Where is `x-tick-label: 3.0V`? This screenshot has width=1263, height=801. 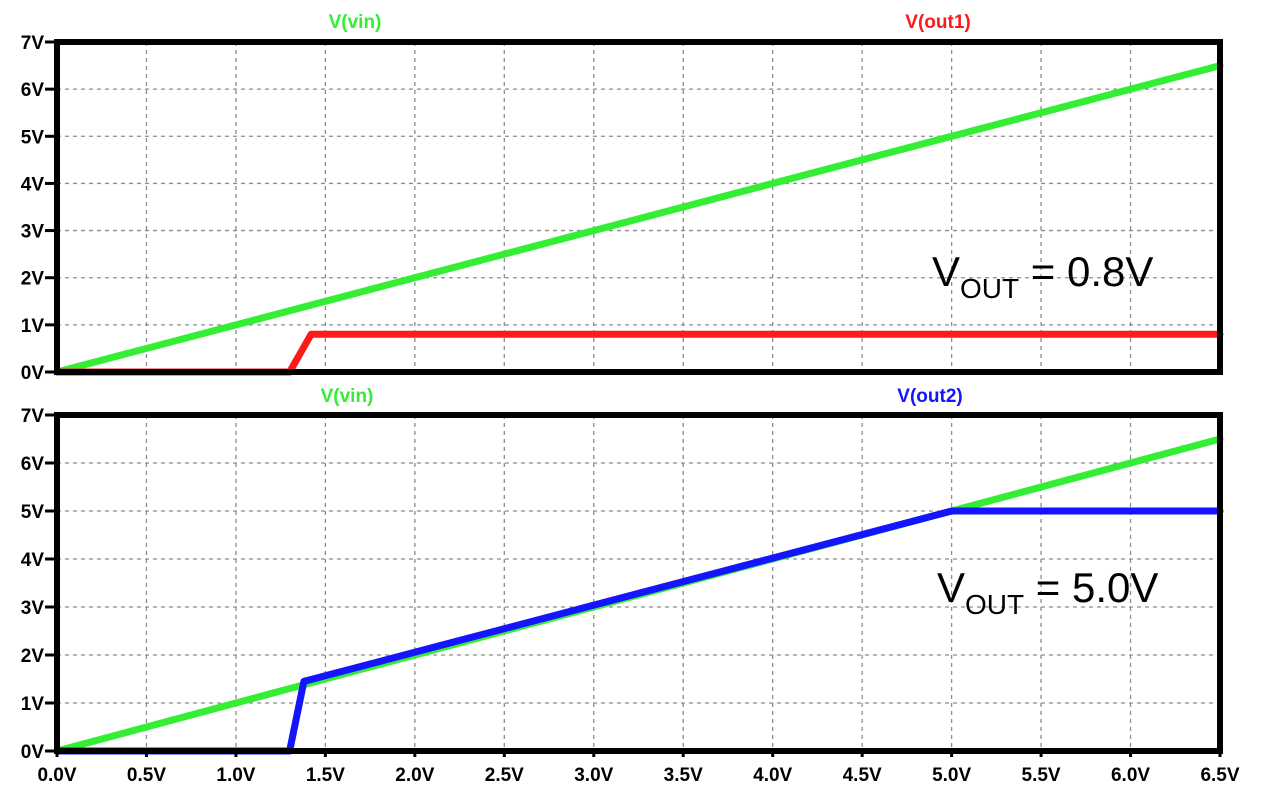 x-tick-label: 3.0V is located at coordinates (593, 775).